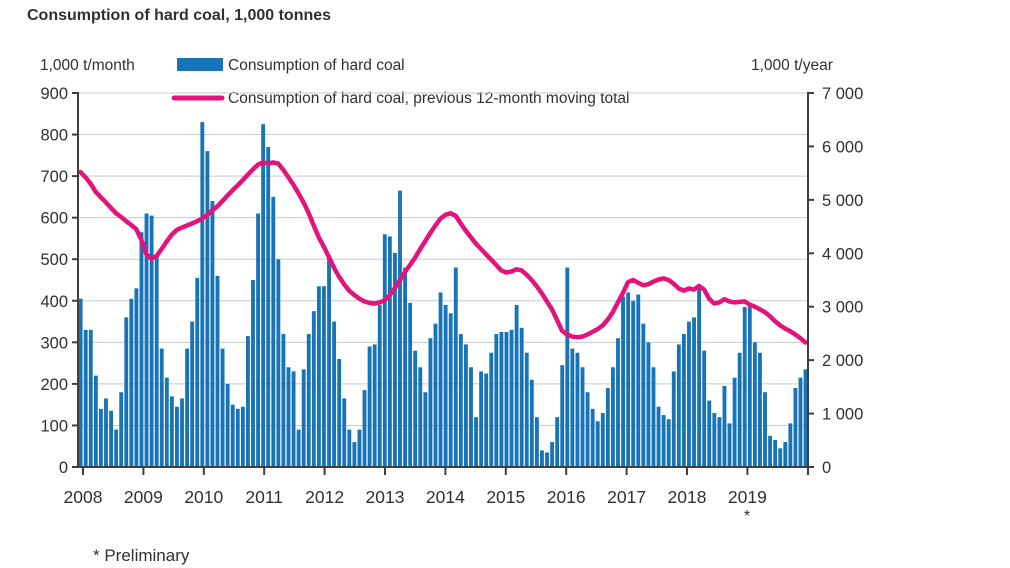 Image resolution: width=1010 pixels, height=568 pixels. What do you see at coordinates (54, 426) in the screenshot?
I see `y-left-tick-label: 100` at bounding box center [54, 426].